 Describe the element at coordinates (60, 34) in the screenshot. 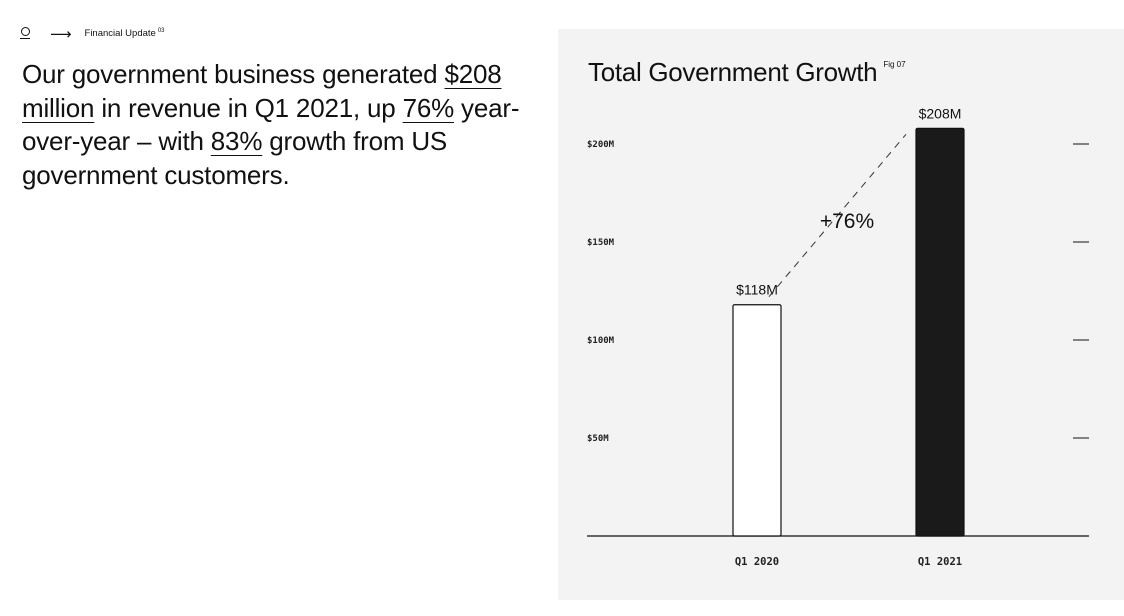

I see `long-arrow-right-icon: ⟶` at that location.